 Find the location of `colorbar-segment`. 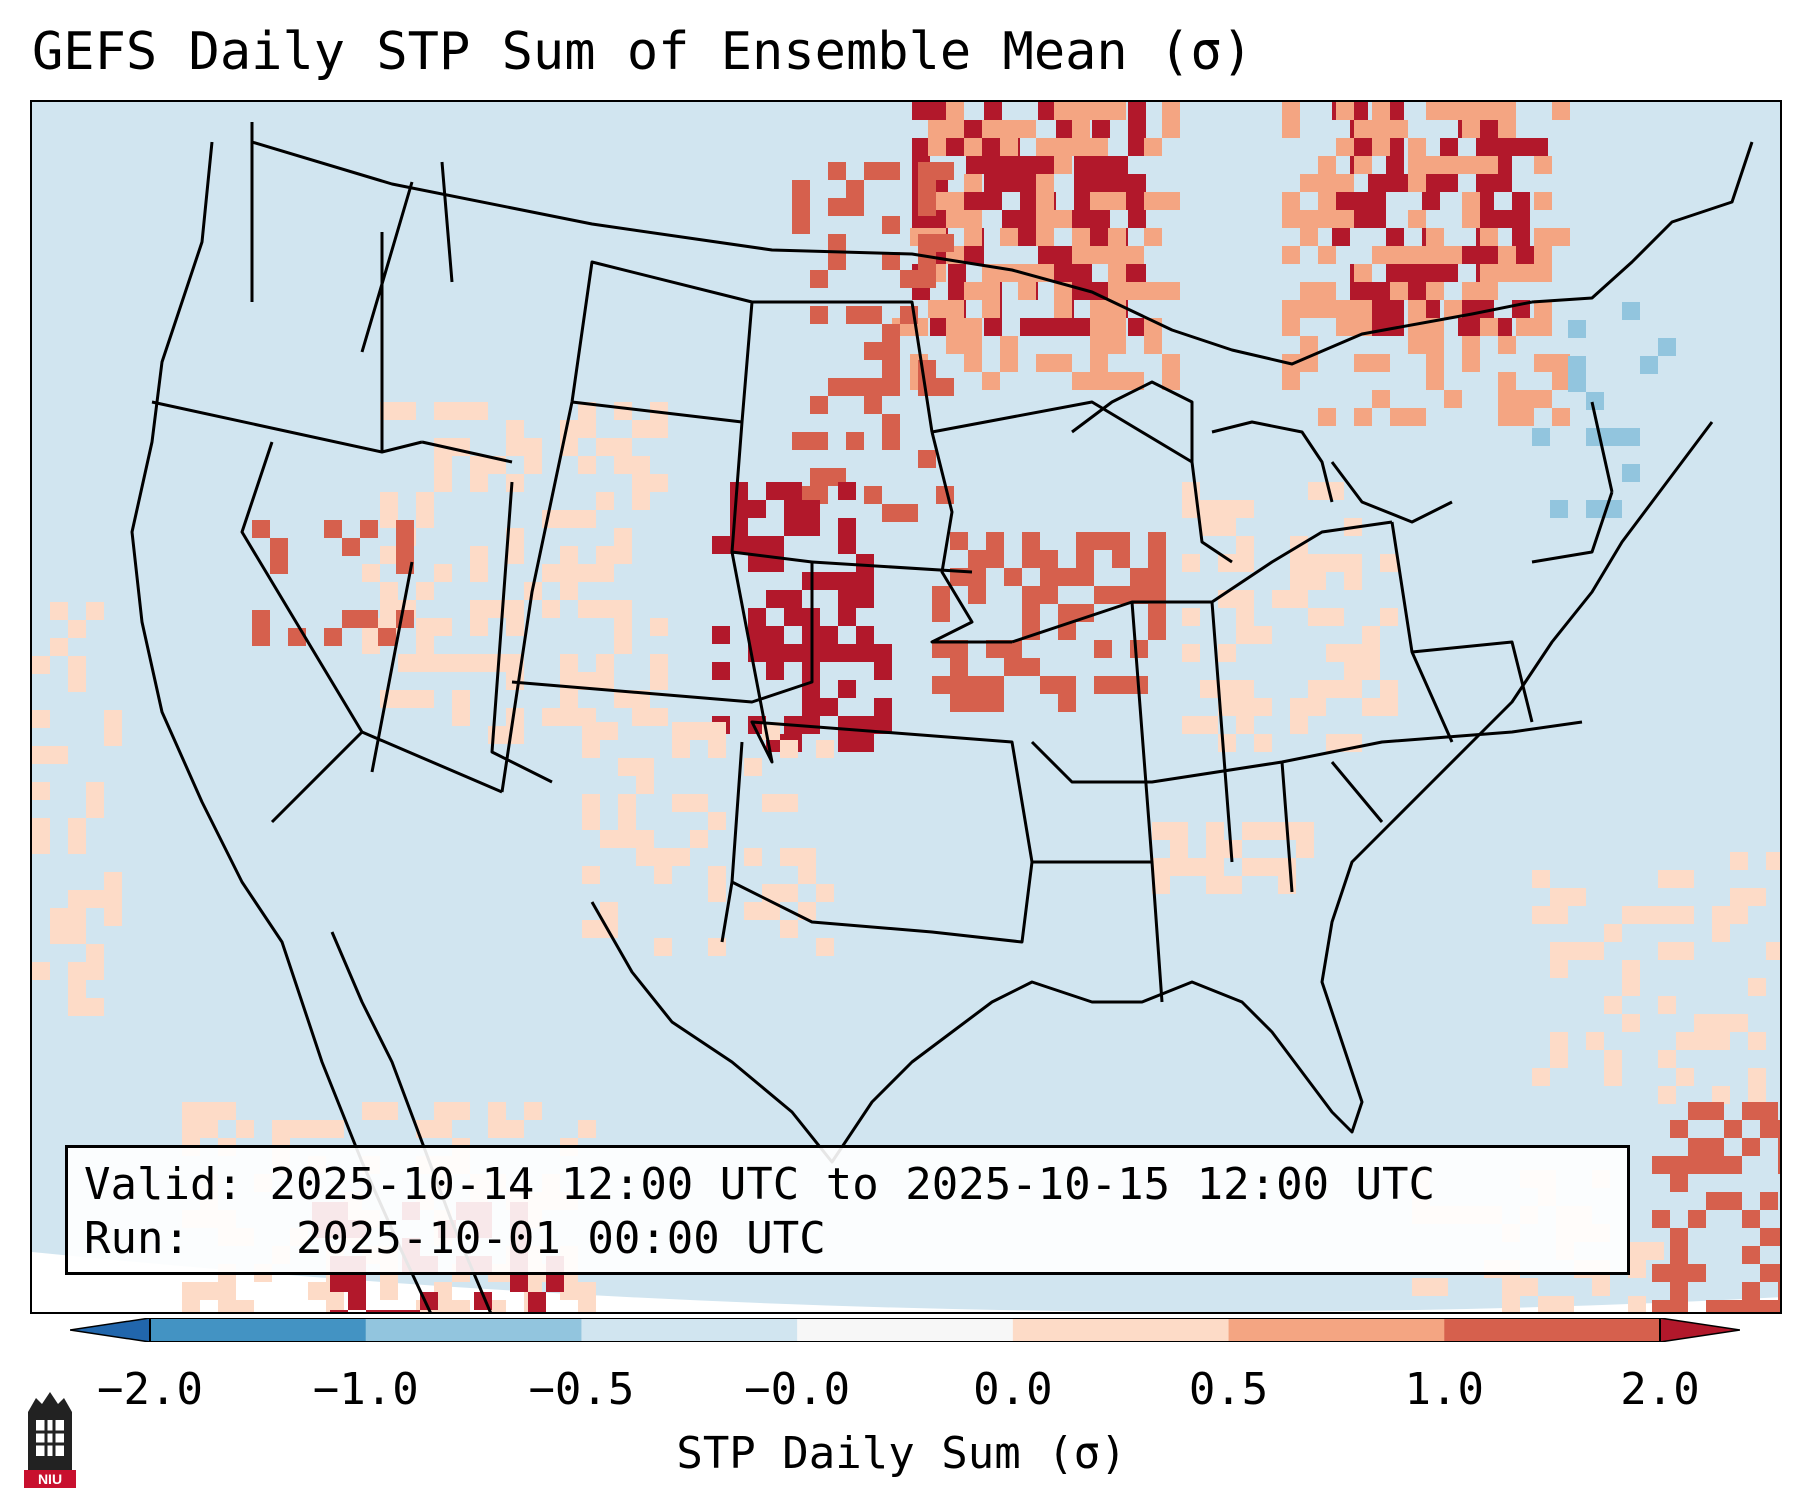

colorbar-segment is located at coordinates (473, 1330).